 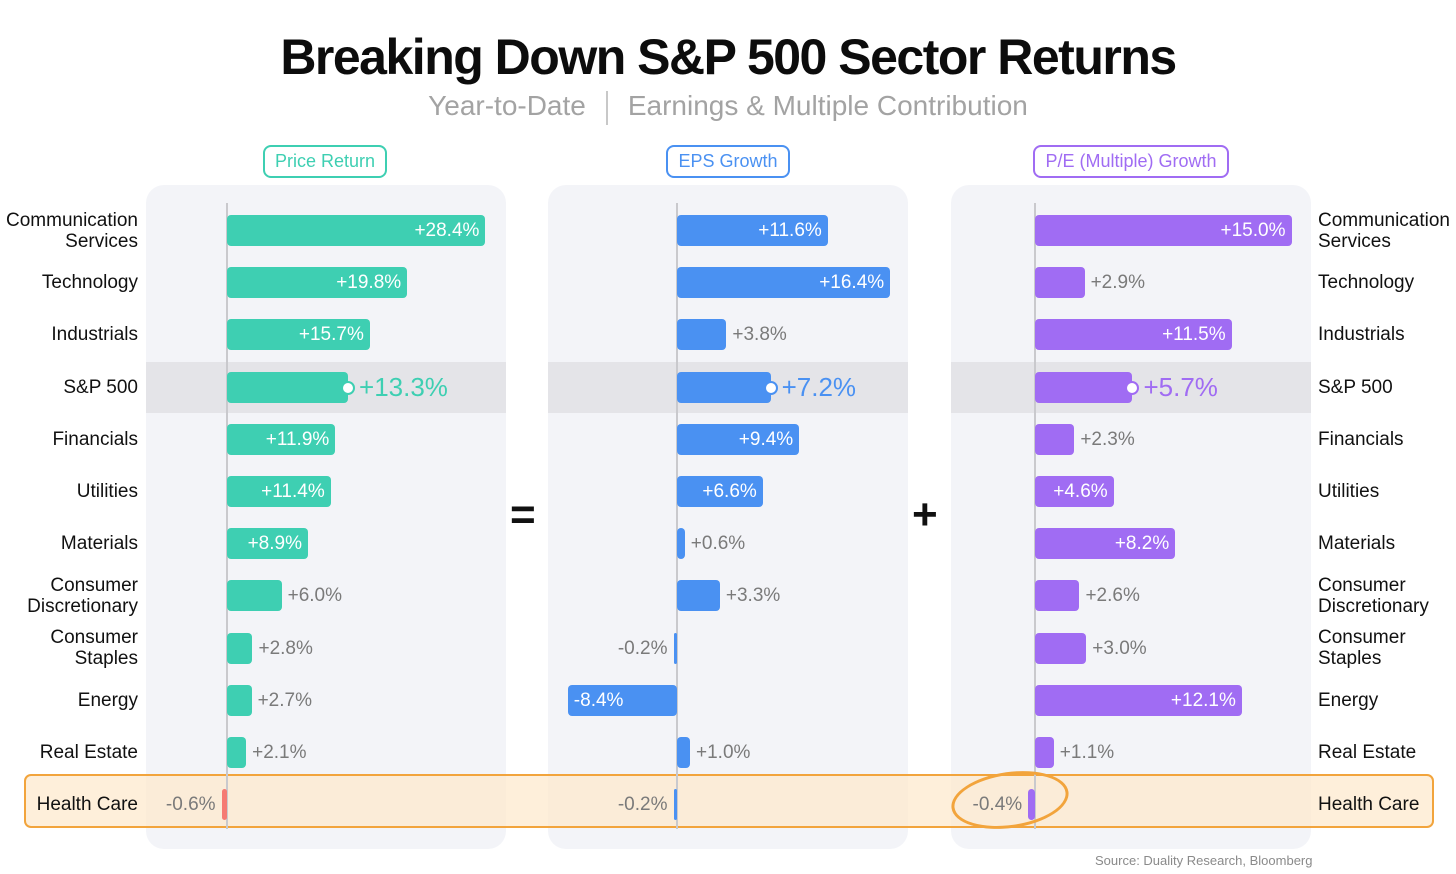 I want to click on bar-price-return-real-estate, so click(x=237, y=752).